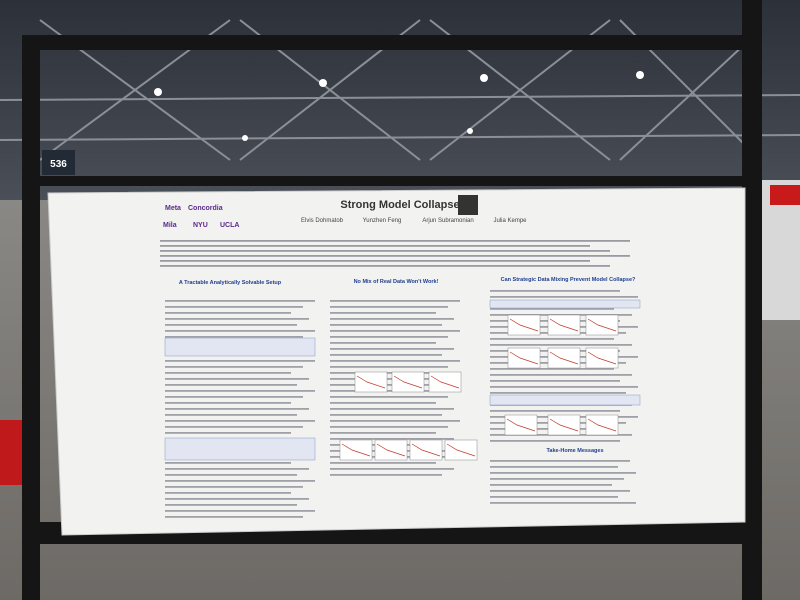  What do you see at coordinates (205, 208) in the screenshot?
I see `logo: Concordia` at bounding box center [205, 208].